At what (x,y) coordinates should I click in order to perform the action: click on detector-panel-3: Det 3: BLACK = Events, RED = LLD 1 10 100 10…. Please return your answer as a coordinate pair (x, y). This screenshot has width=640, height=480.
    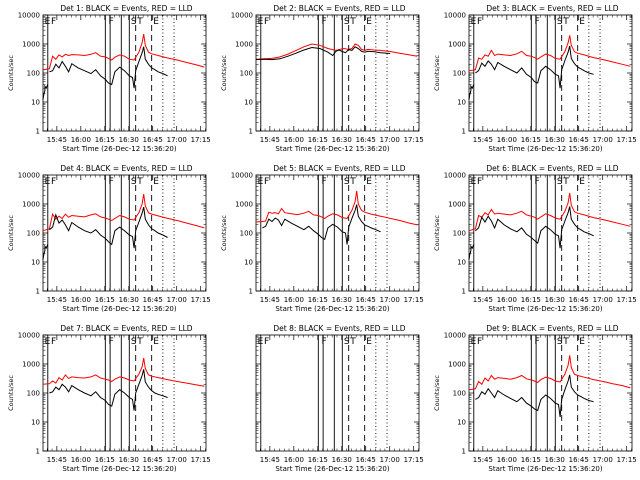
    Looking at the image, I should click on (535, 78).